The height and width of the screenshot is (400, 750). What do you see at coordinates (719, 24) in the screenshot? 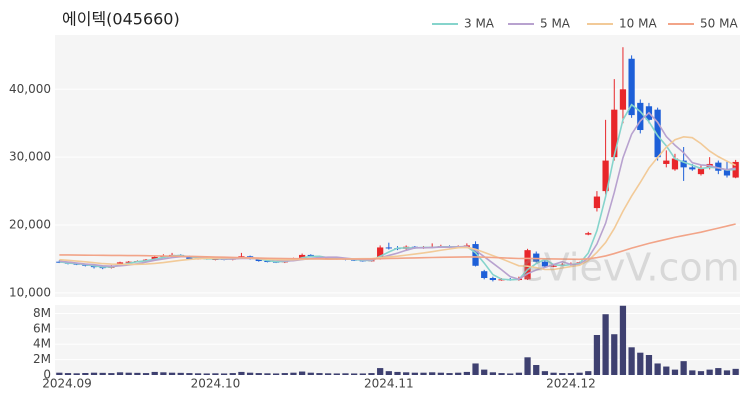
I see `legend-label: 50 MA` at bounding box center [719, 24].